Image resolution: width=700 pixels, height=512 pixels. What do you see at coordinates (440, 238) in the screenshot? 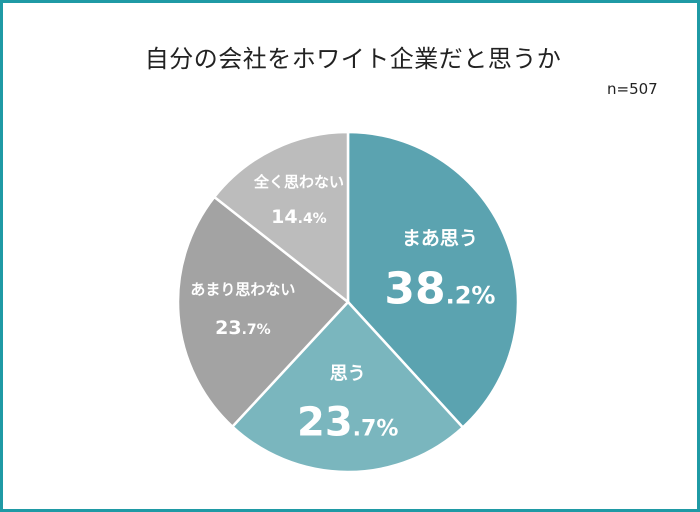
I see `slice-label-1: まあ思う` at bounding box center [440, 238].